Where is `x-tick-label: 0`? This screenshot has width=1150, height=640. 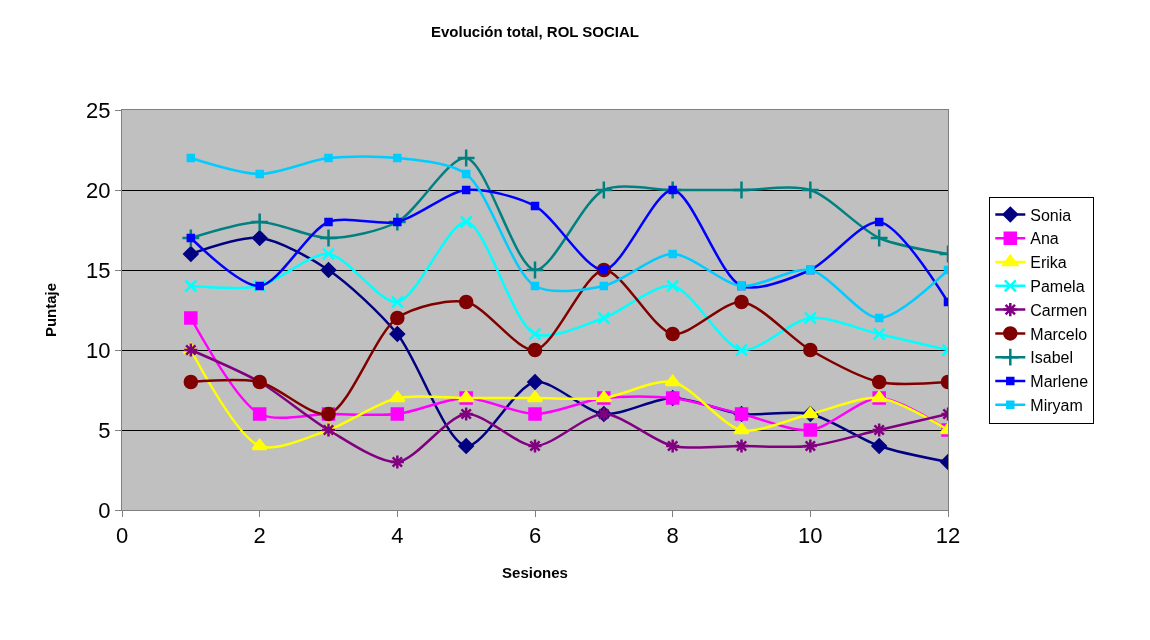 x-tick-label: 0 is located at coordinates (122, 536).